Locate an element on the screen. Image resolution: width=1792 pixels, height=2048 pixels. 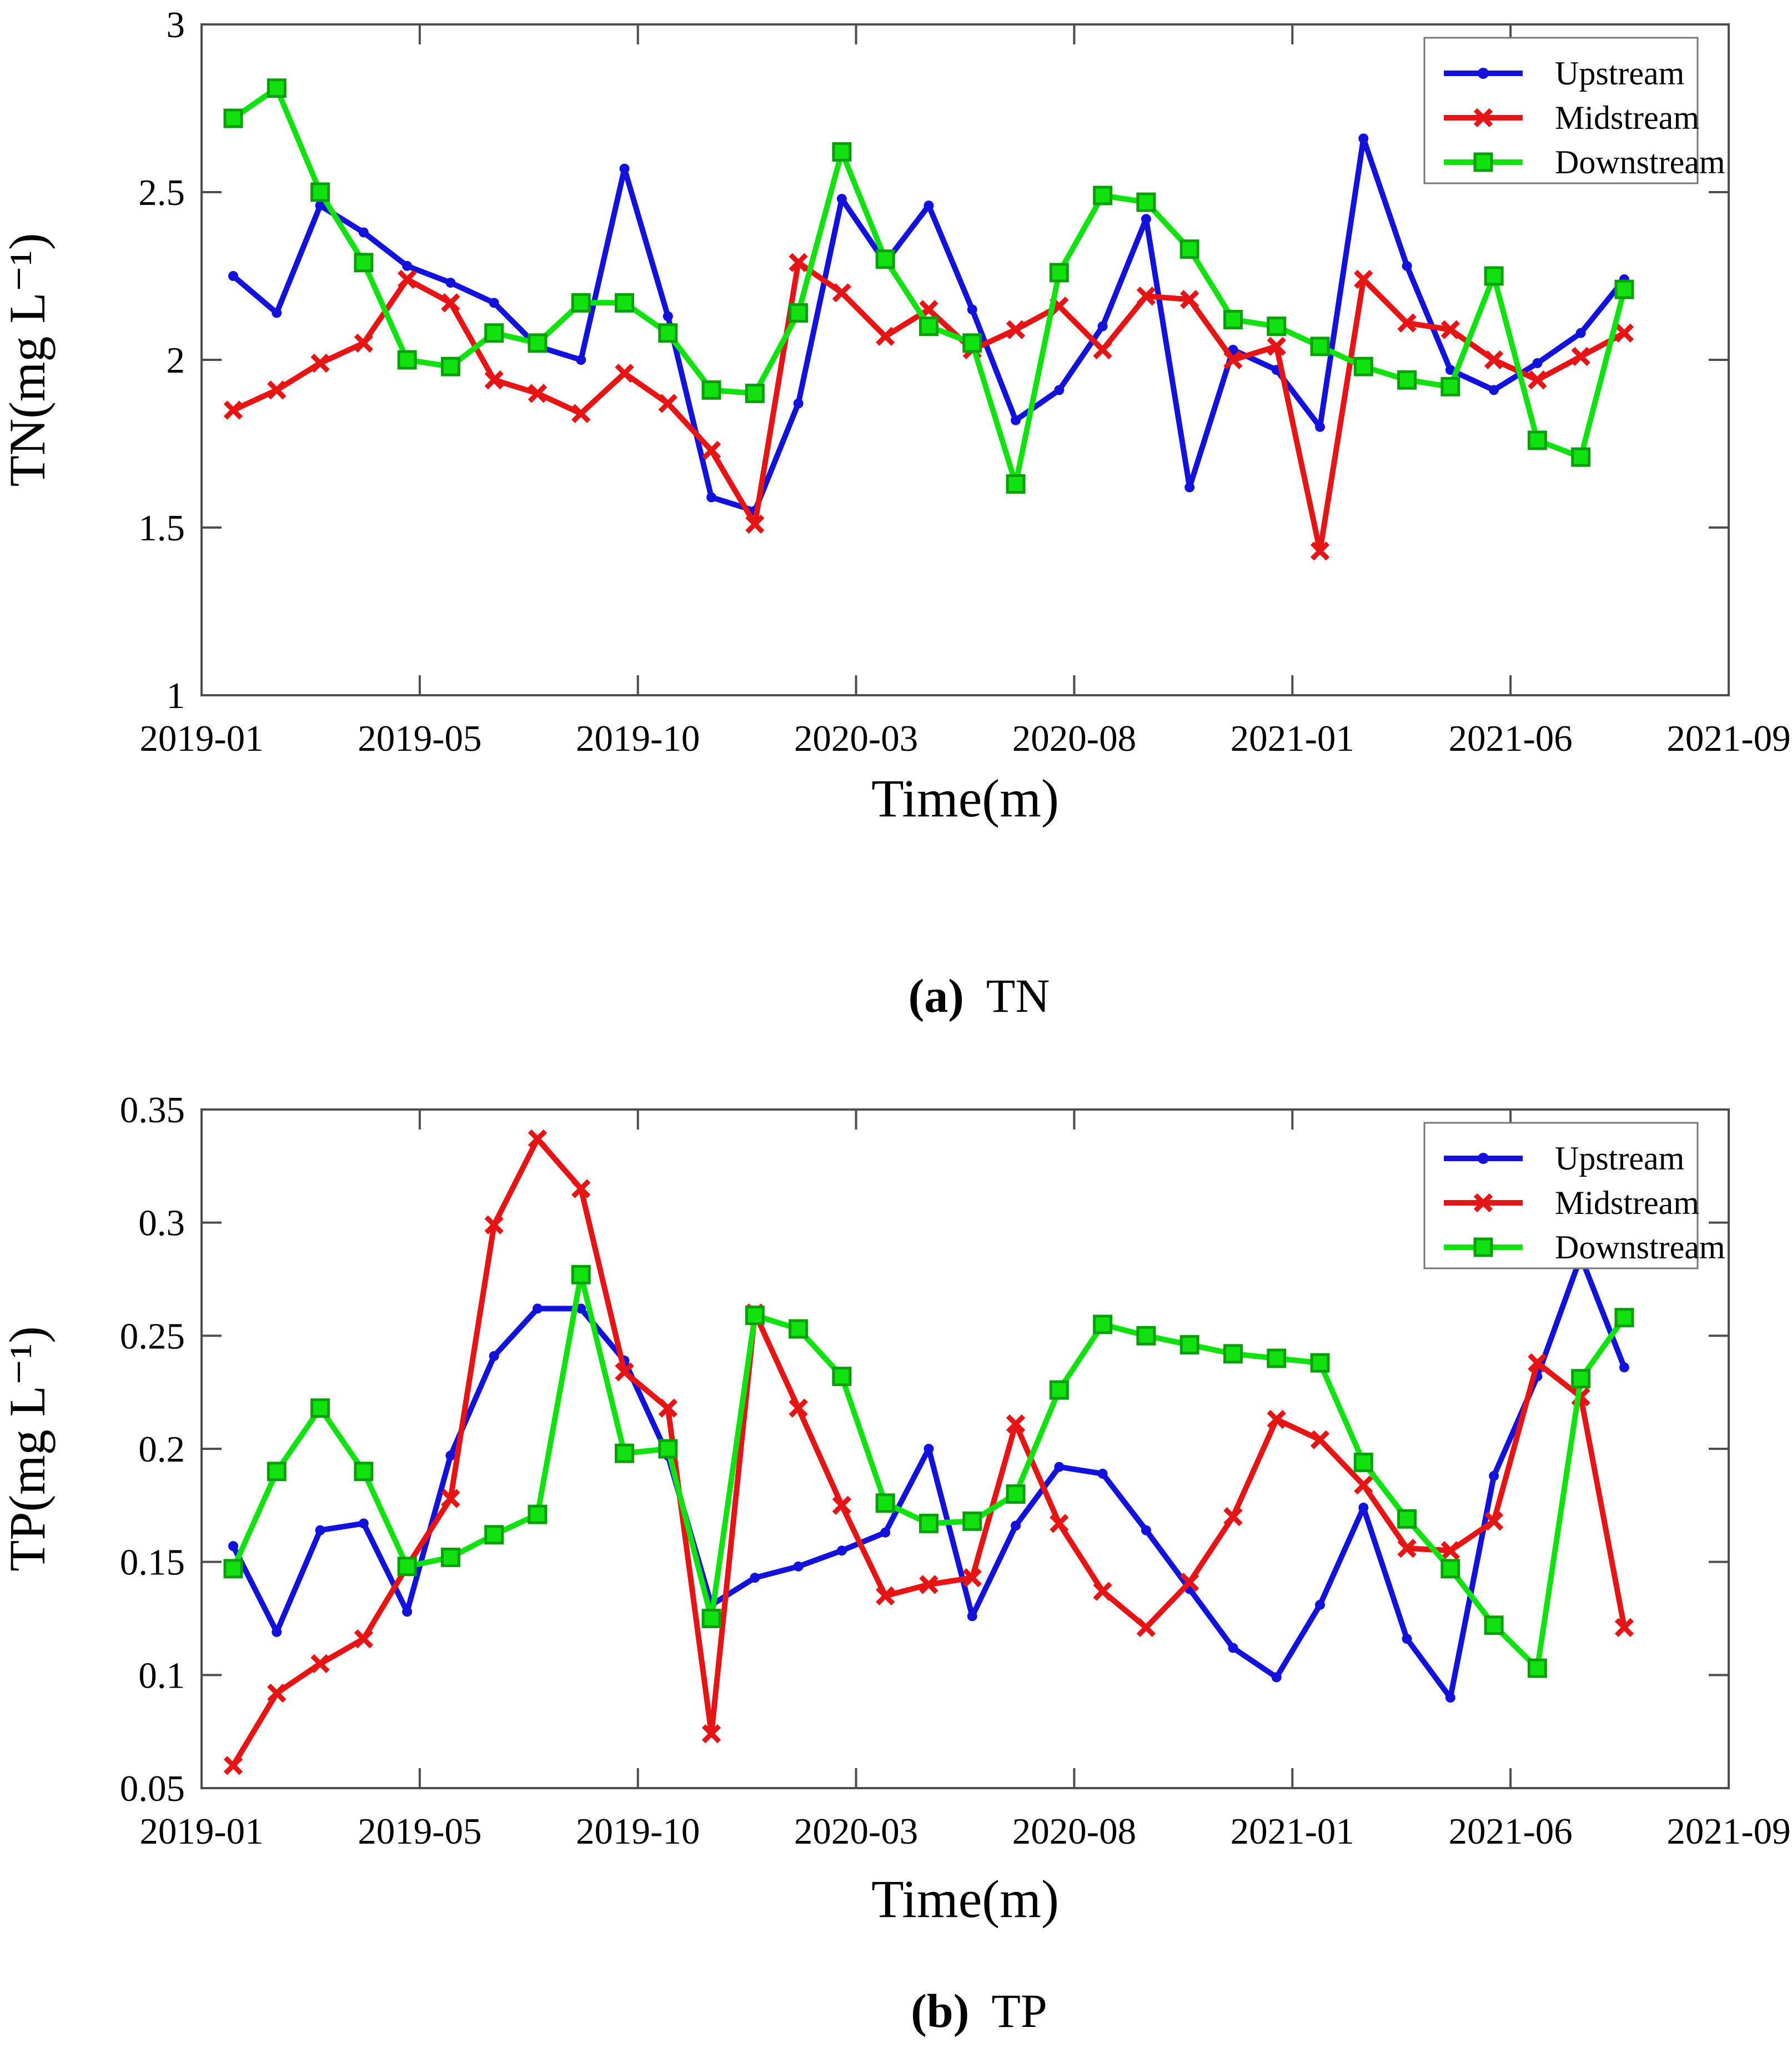
x-tick-label: 2021-06 is located at coordinates (1510, 1831).